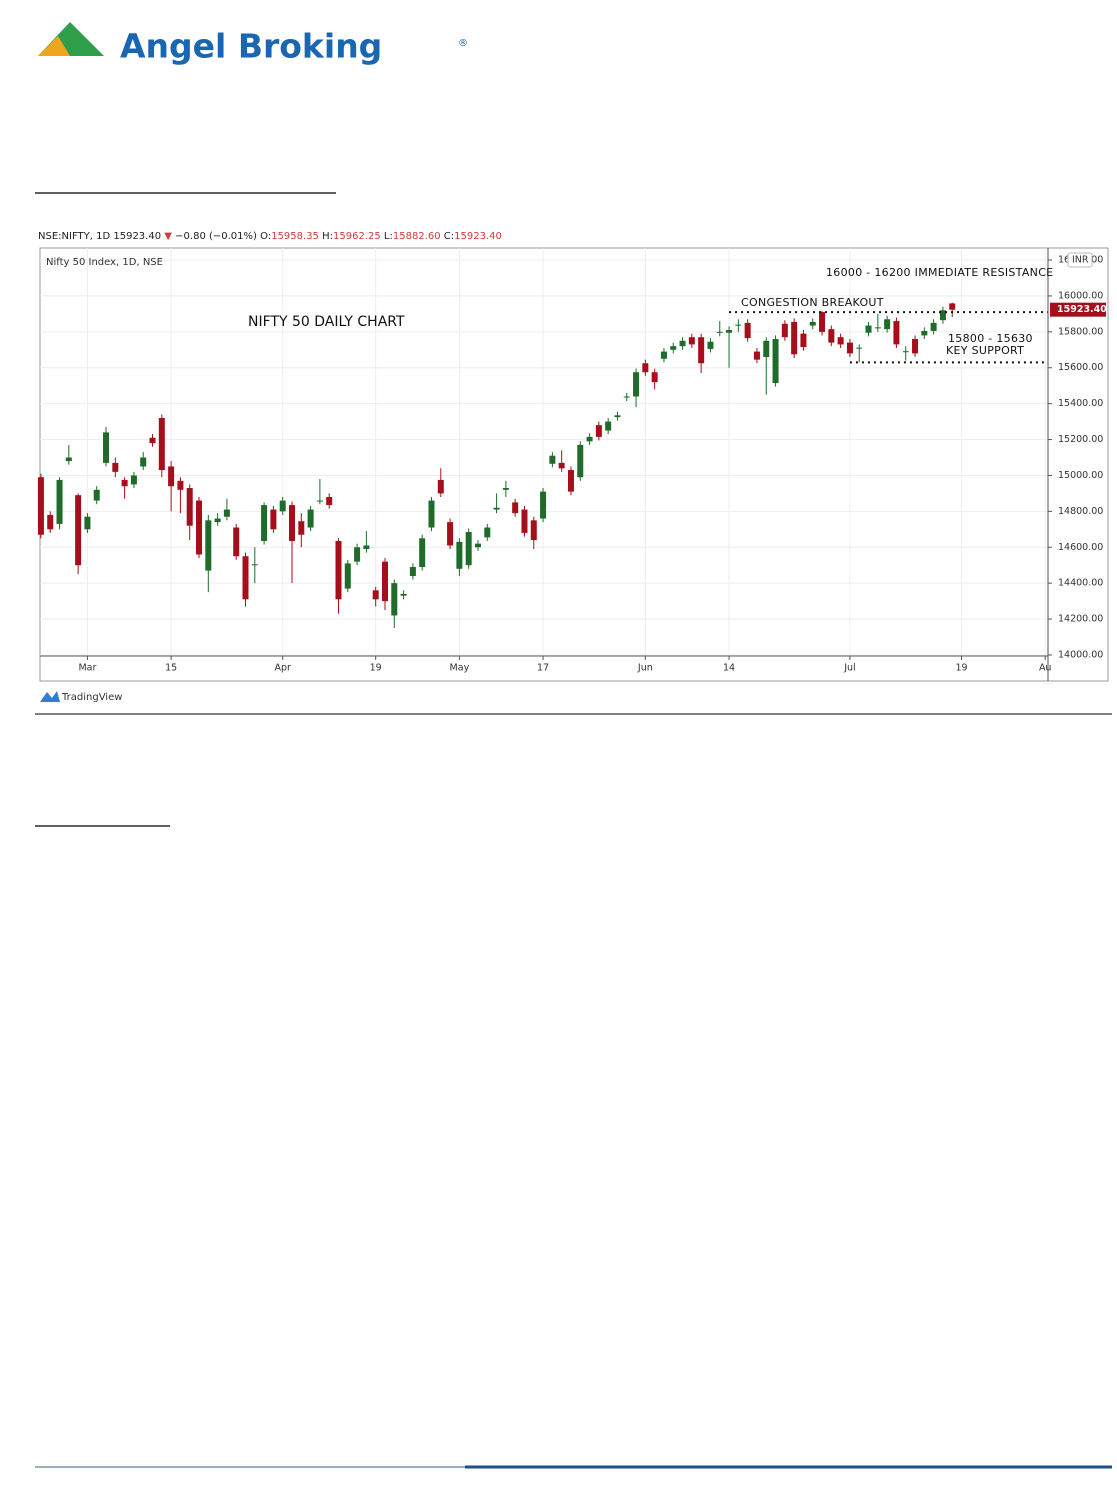  I want to click on price-tag, so click(1078, 309).